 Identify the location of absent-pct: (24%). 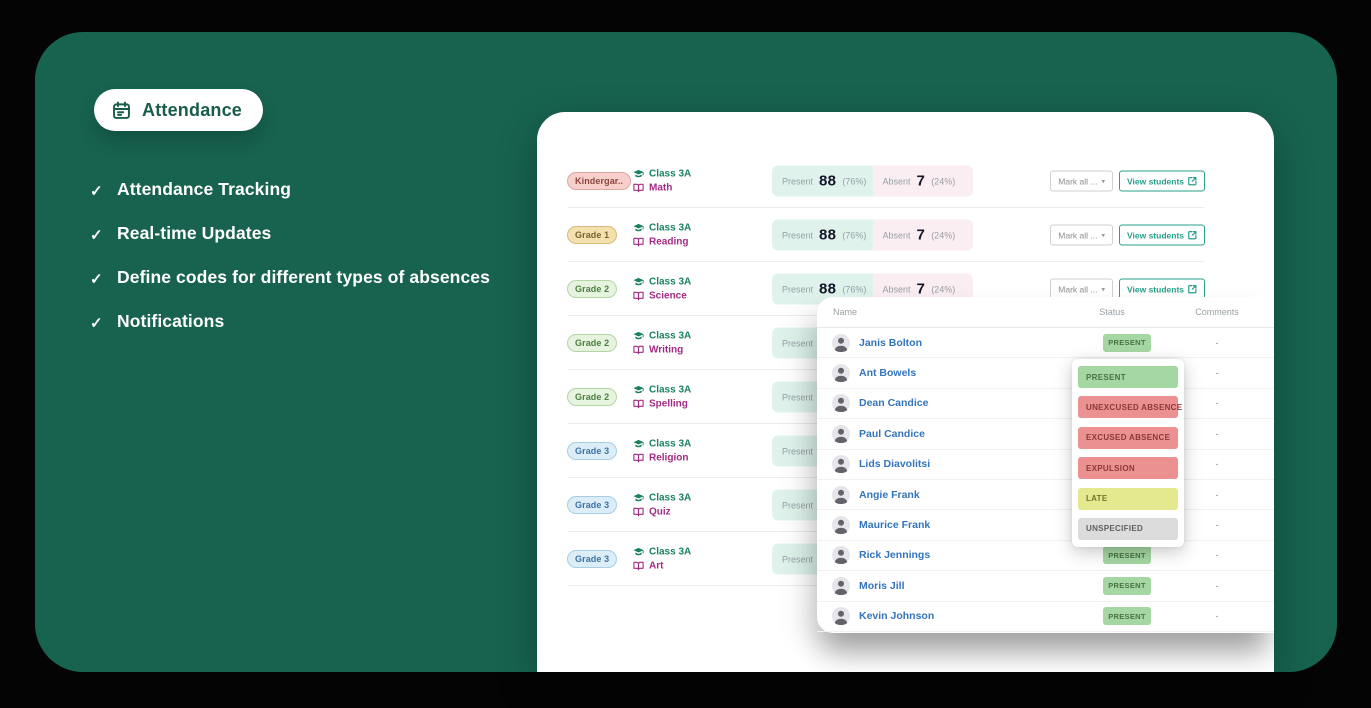
(943, 181).